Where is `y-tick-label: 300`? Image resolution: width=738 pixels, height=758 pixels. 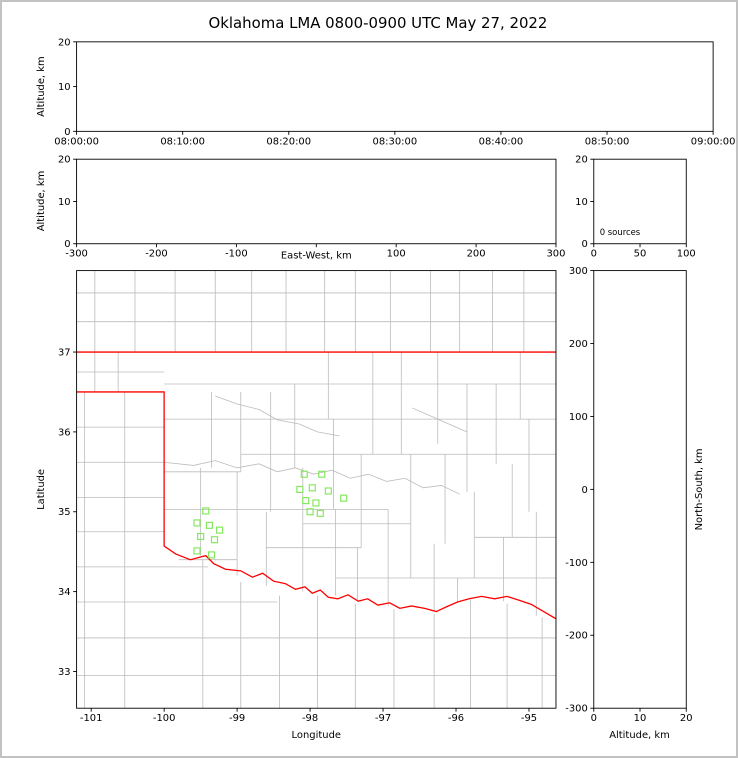
y-tick-label: 300 is located at coordinates (578, 271).